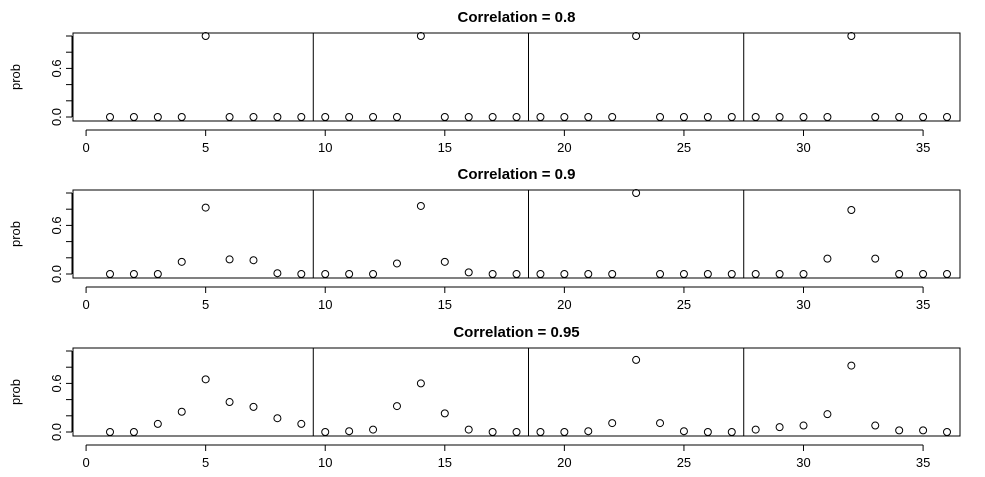  Describe the element at coordinates (564, 462) in the screenshot. I see `x-tick-label: 20` at that location.